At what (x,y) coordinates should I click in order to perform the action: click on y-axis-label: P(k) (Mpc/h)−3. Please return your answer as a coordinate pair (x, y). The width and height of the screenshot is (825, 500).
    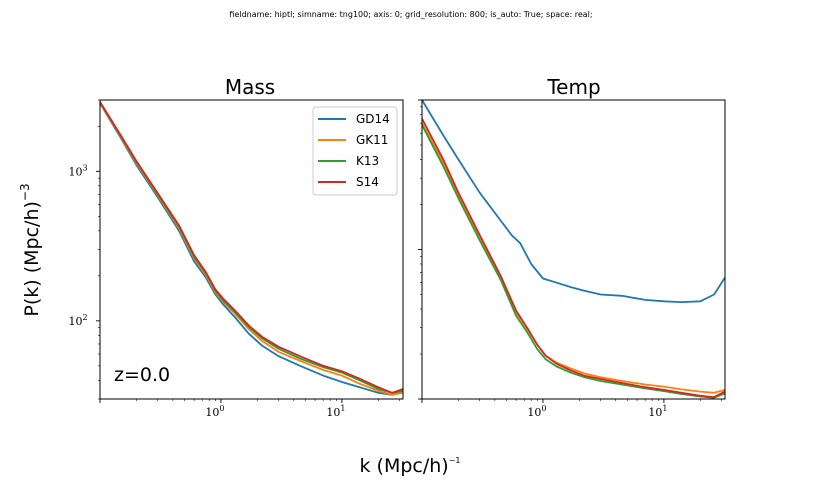
    Looking at the image, I should click on (30, 249).